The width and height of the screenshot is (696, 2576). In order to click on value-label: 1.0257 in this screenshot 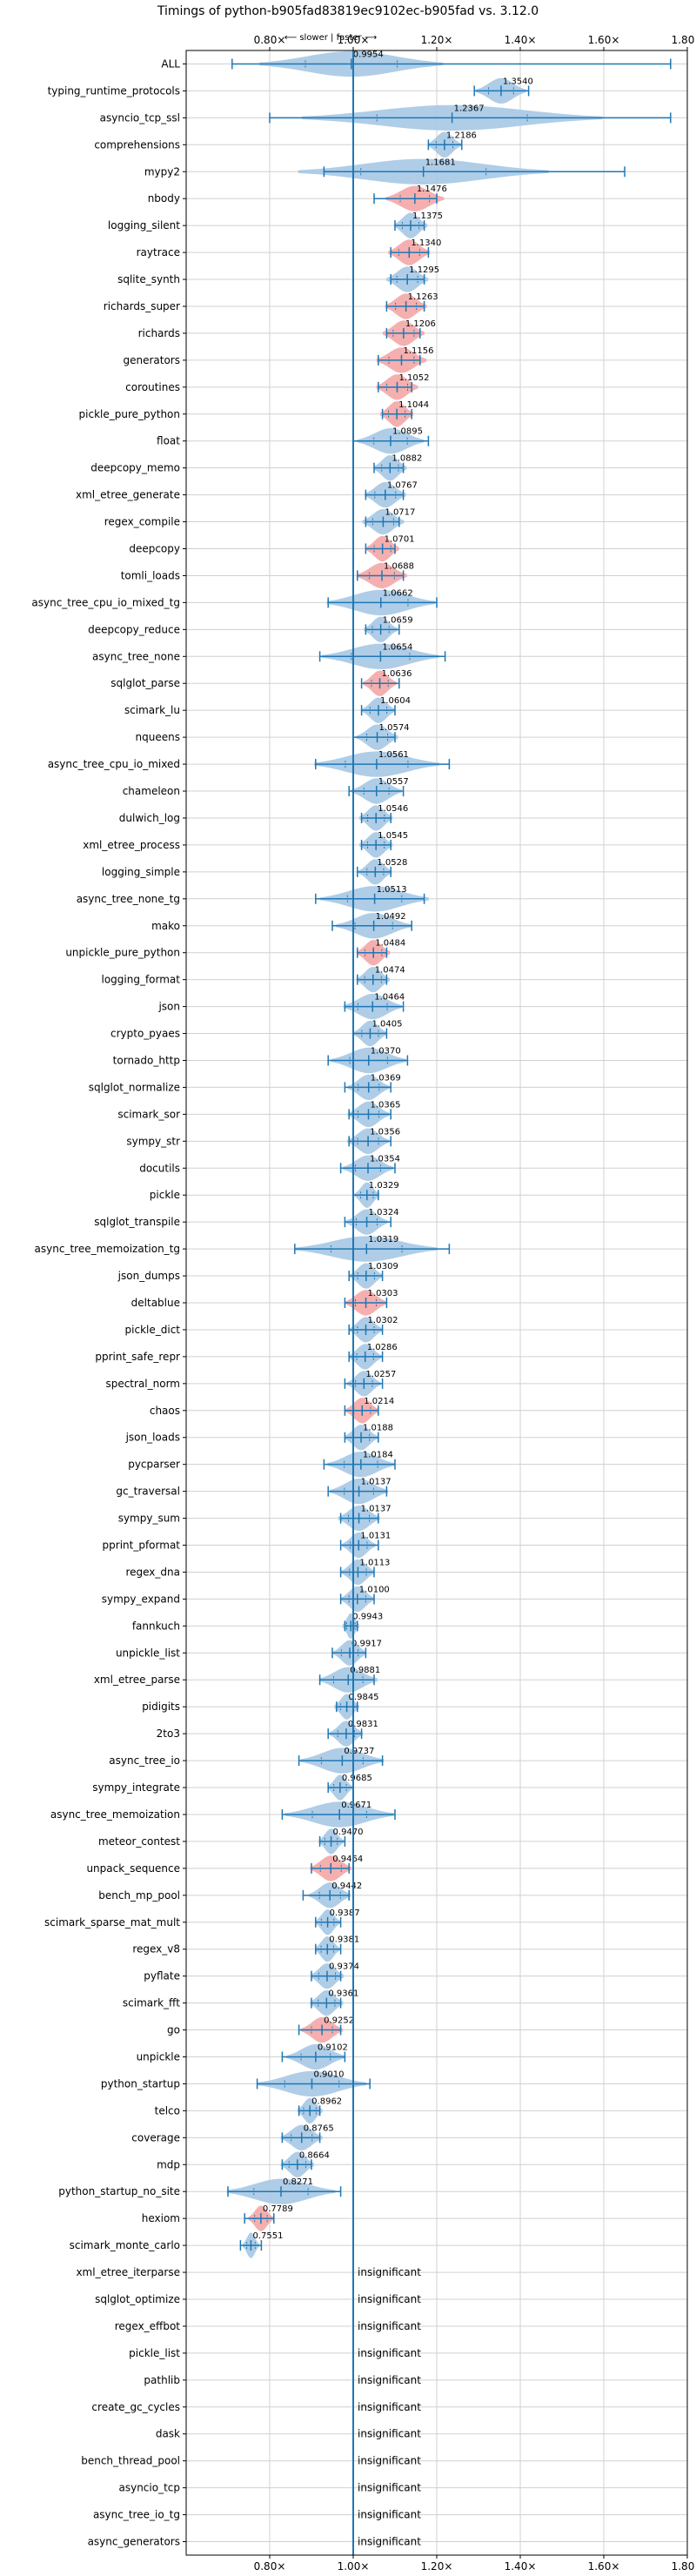, I will do `click(380, 1374)`.